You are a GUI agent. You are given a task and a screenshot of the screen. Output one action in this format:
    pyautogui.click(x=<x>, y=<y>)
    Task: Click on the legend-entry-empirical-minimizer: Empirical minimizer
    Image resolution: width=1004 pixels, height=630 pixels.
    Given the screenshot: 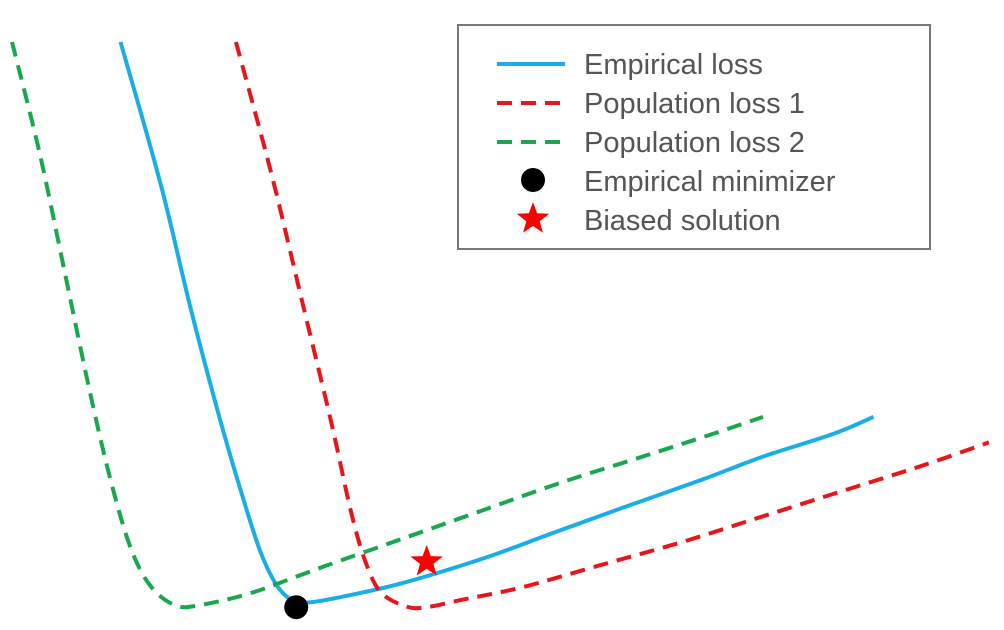 What is the action you would take?
    pyautogui.click(x=678, y=182)
    